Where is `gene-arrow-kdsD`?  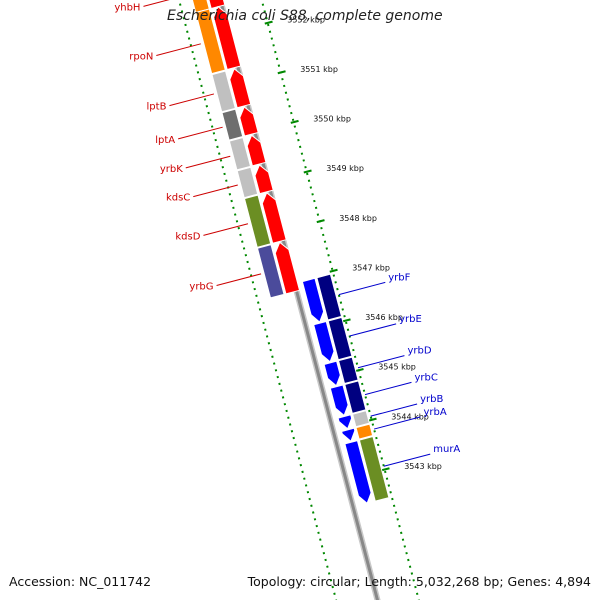
gene-arrow-kdsD is located at coordinates (274, 217).